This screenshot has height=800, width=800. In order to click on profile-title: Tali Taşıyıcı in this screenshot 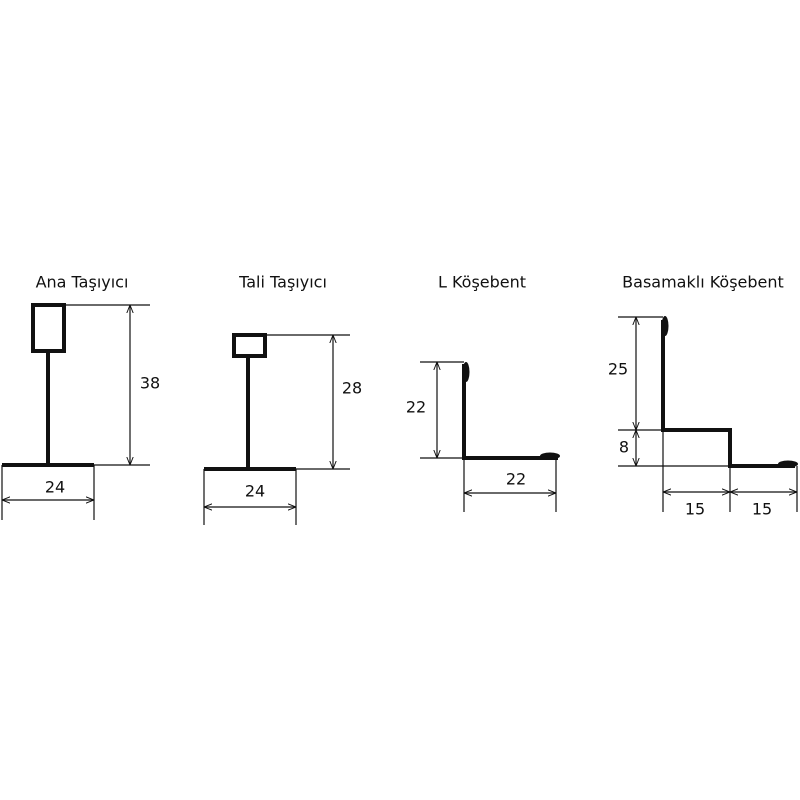, I will do `click(282, 282)`.